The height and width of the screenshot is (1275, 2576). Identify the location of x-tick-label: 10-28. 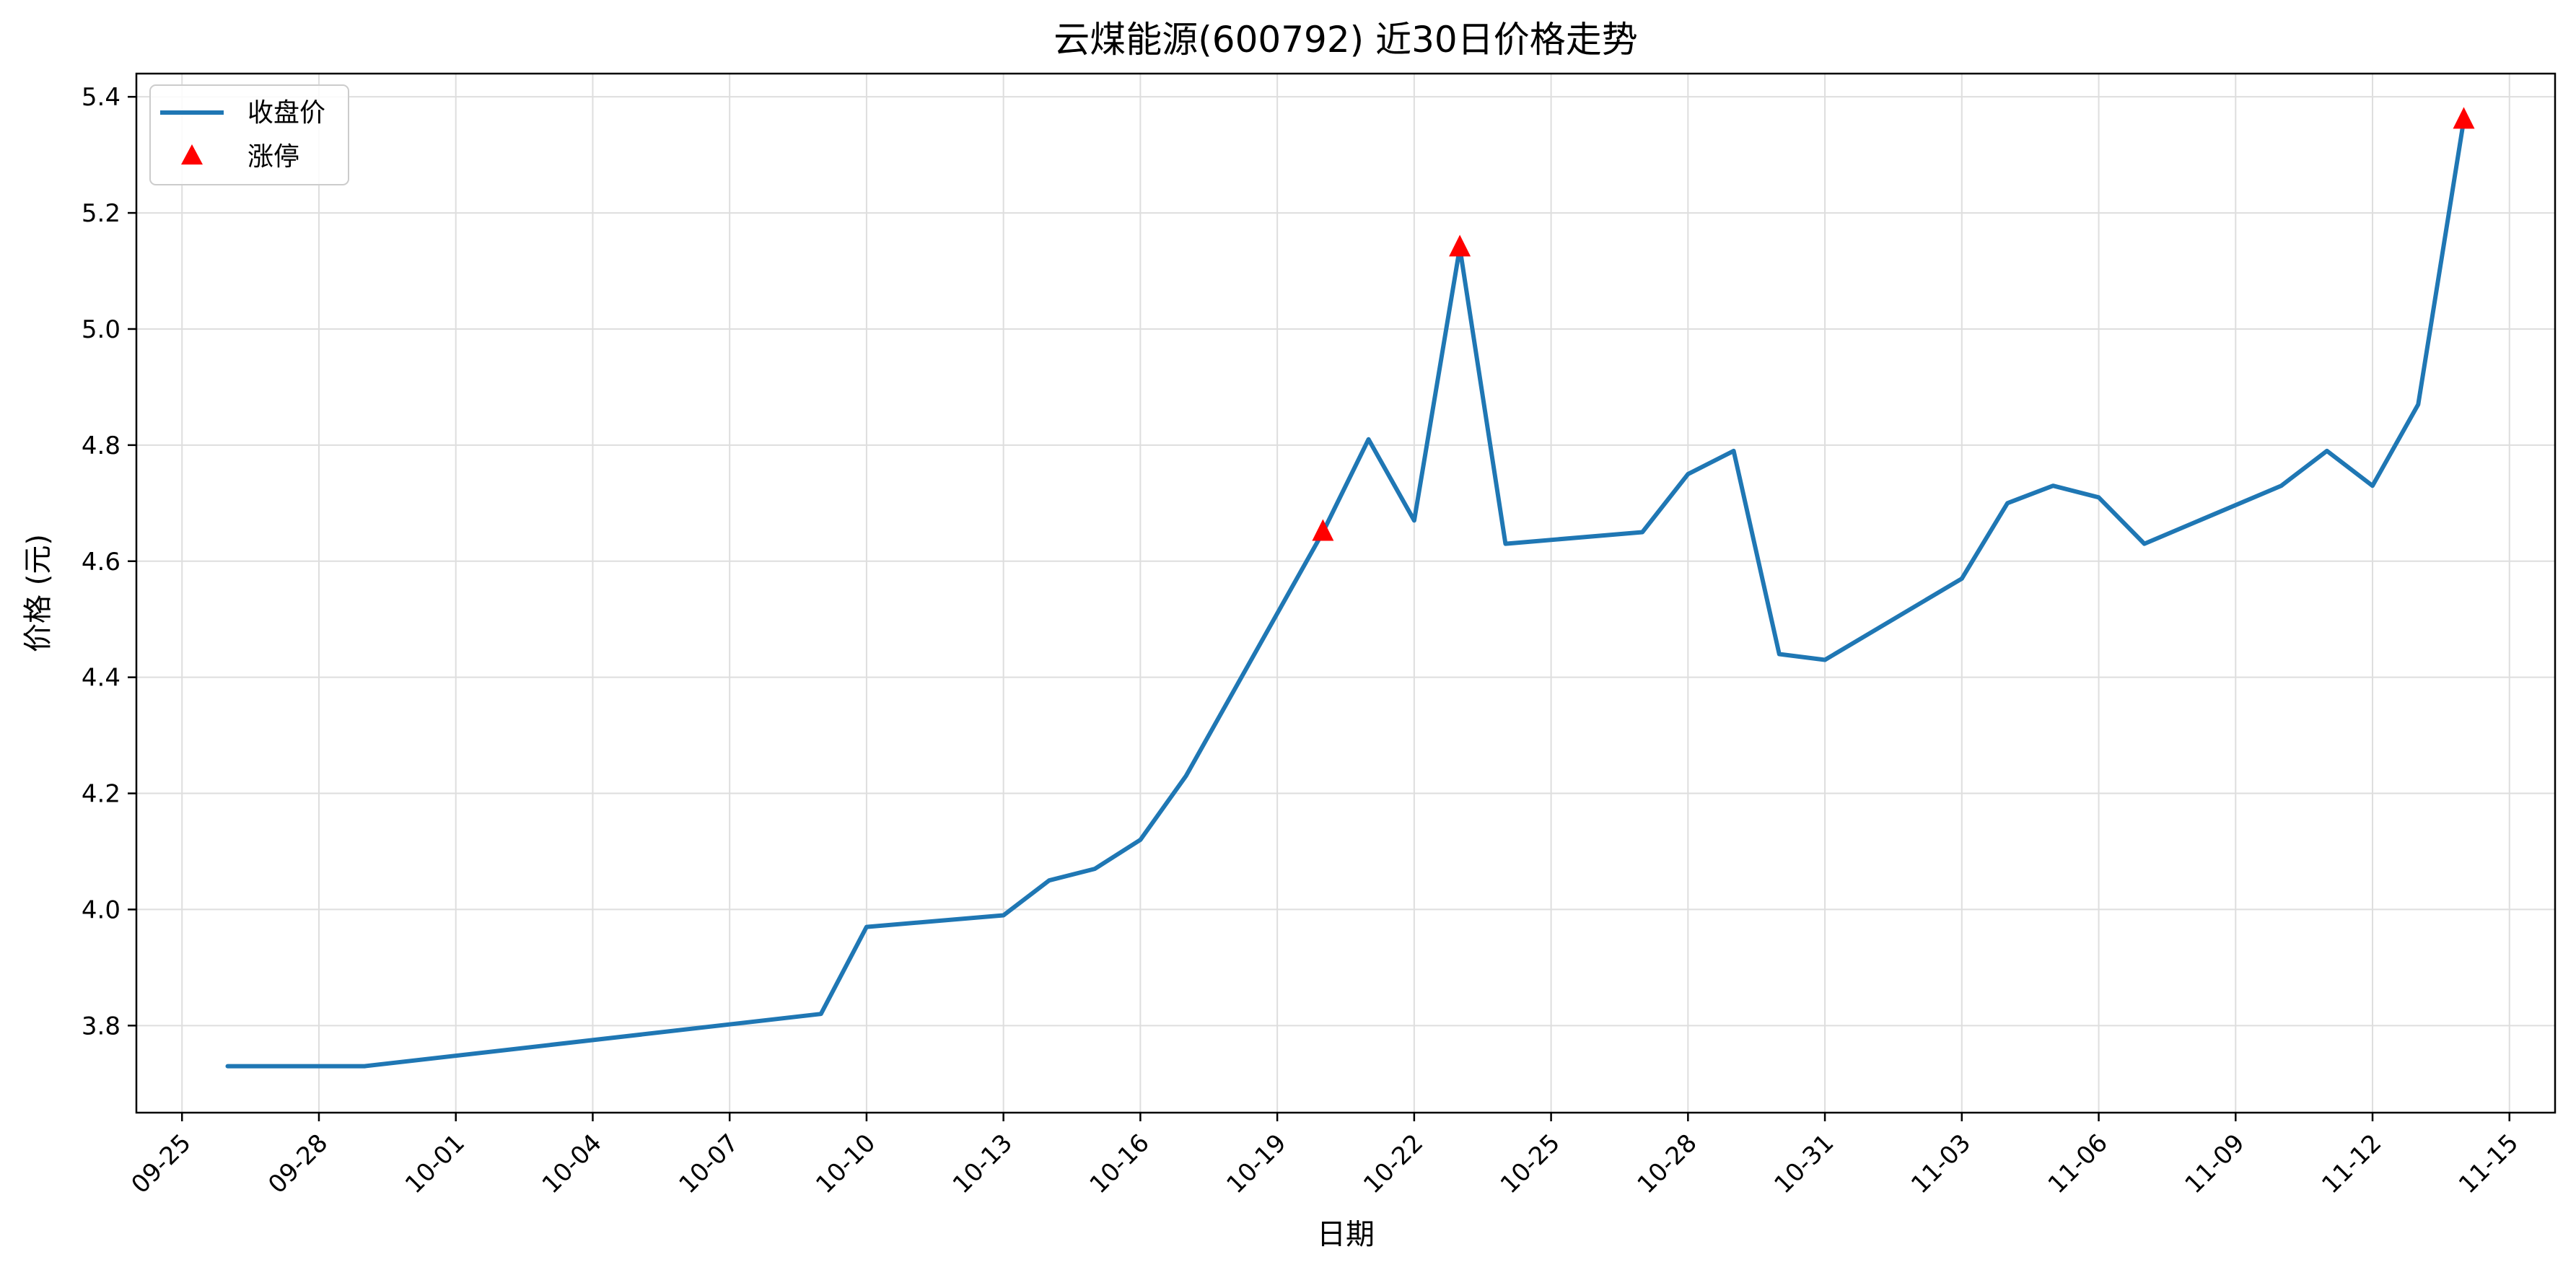
(1667, 1164).